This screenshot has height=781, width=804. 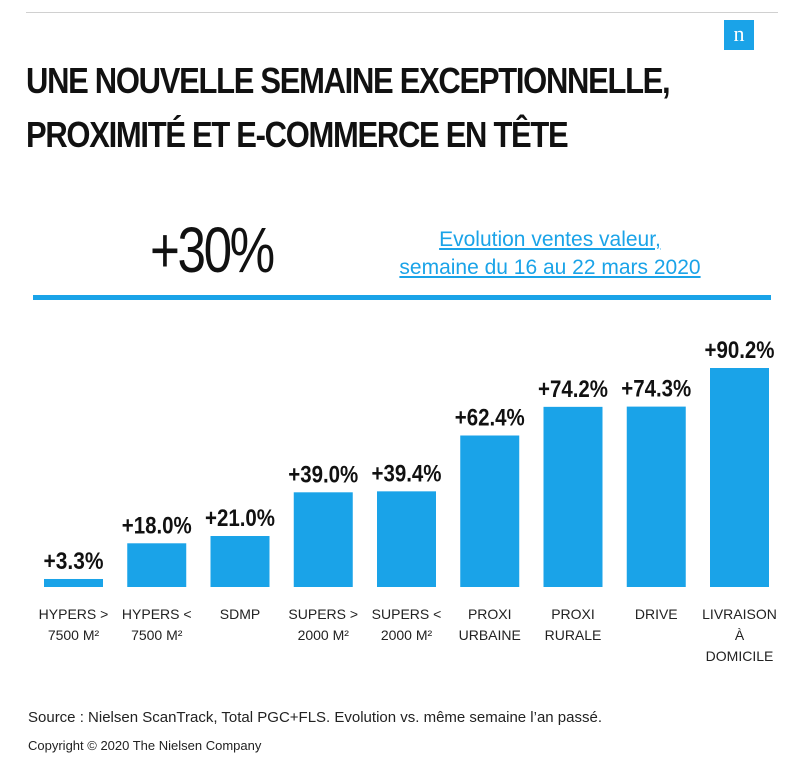 I want to click on category-label-0-line-1: 7500 M², so click(x=74, y=635).